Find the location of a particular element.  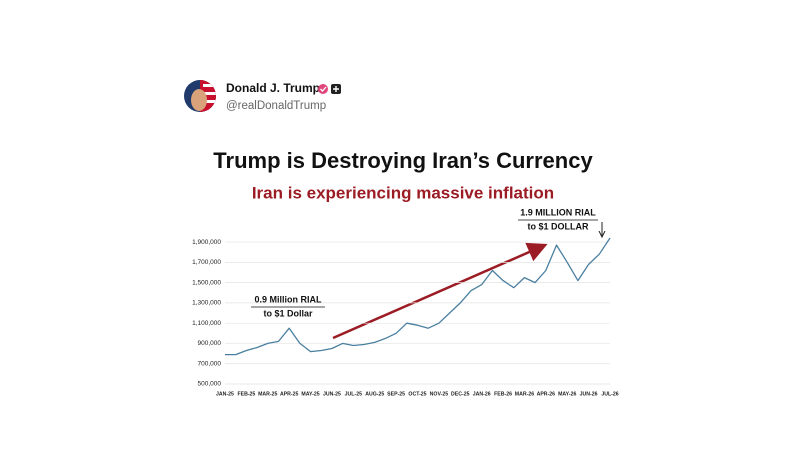

x-tick-label: AUG-25 is located at coordinates (374, 394).